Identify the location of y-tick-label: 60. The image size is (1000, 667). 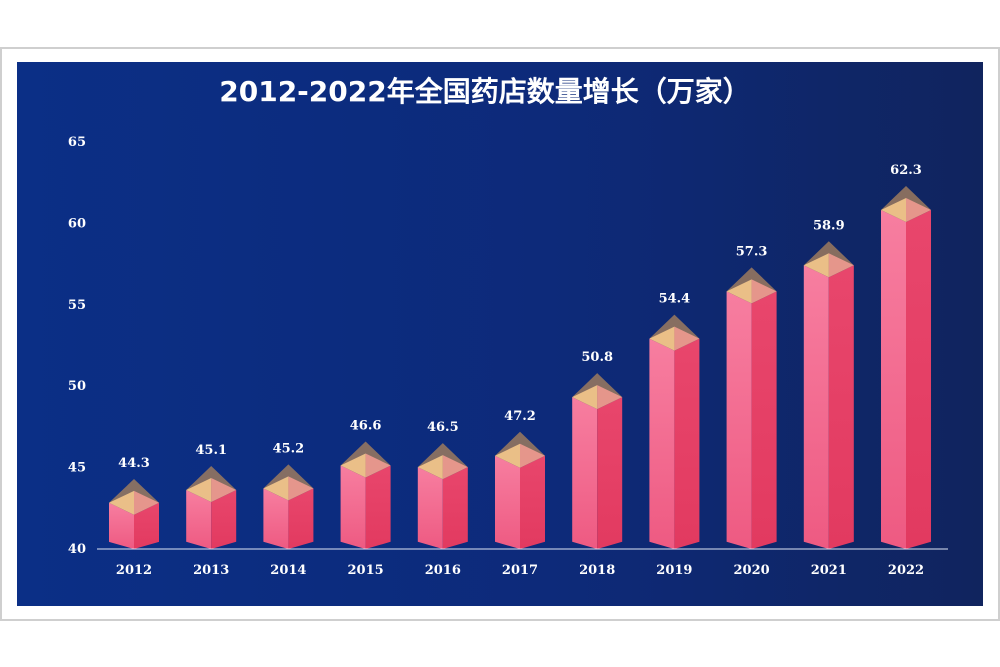
(77, 223).